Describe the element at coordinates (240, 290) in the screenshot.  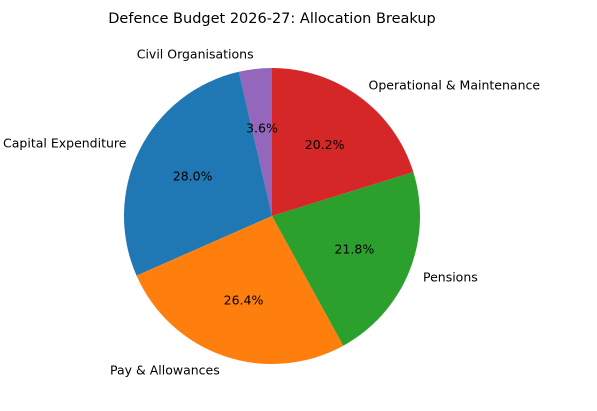
I see `pie-slice-pay-and-allowances` at that location.